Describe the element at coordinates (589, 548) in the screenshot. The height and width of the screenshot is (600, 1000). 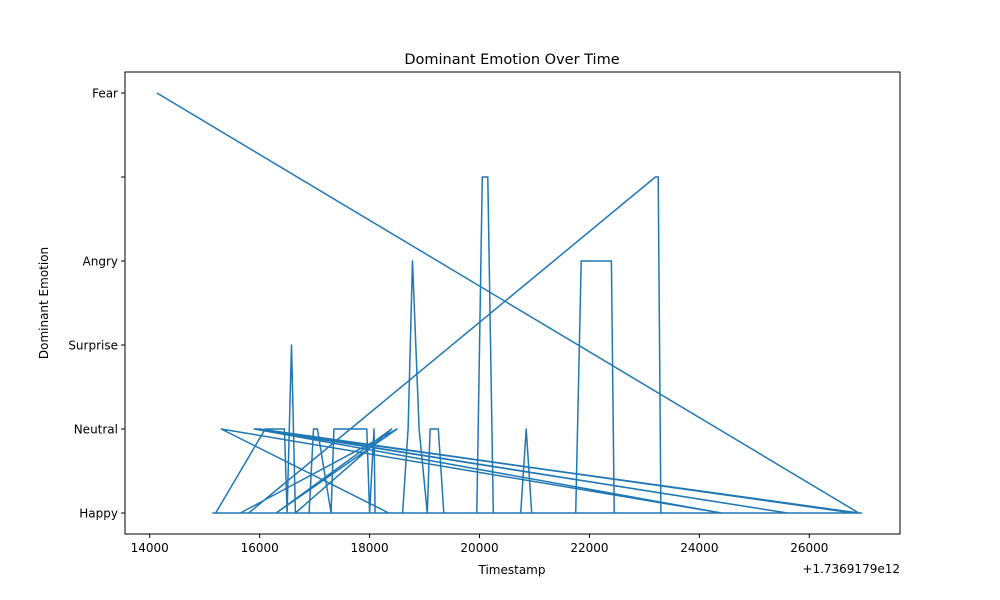
I see `x-tick-label: 22000` at that location.